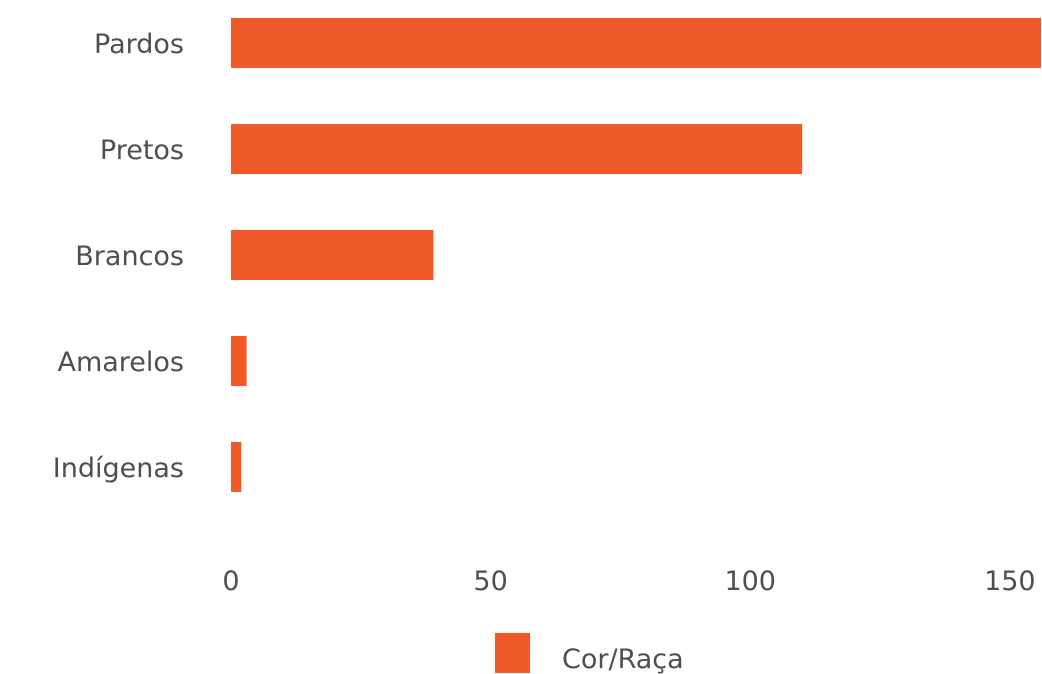 The height and width of the screenshot is (674, 1042). Describe the element at coordinates (1010, 581) in the screenshot. I see `x-tick-label-150: 150` at that location.